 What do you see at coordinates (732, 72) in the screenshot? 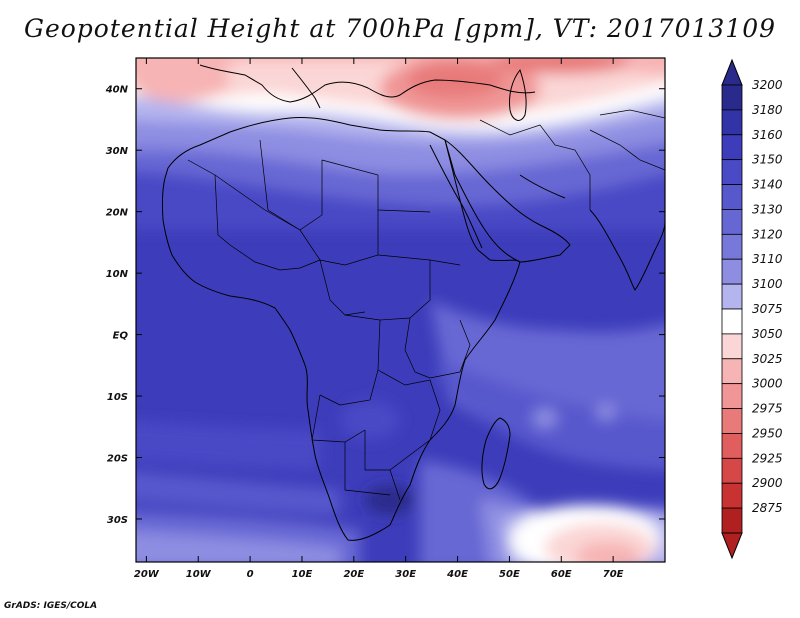
I see `colorbar-top-arrow` at bounding box center [732, 72].